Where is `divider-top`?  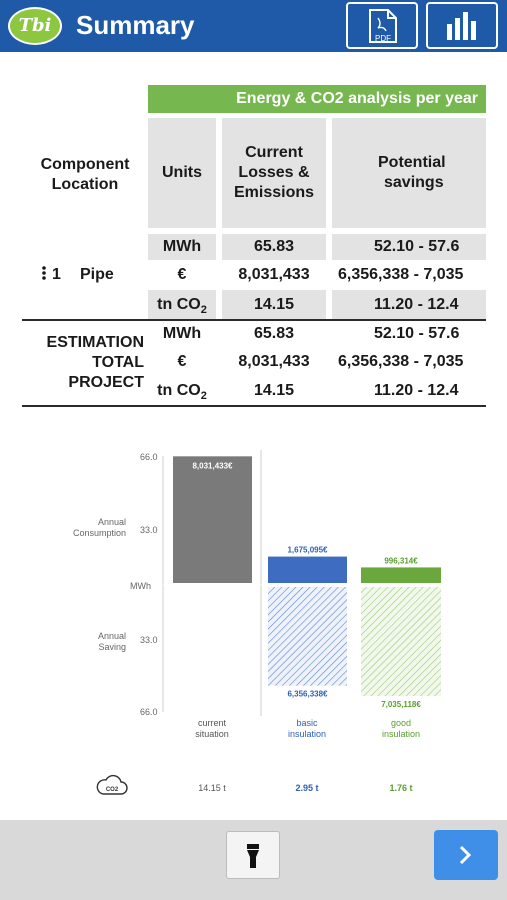
divider-top is located at coordinates (254, 320).